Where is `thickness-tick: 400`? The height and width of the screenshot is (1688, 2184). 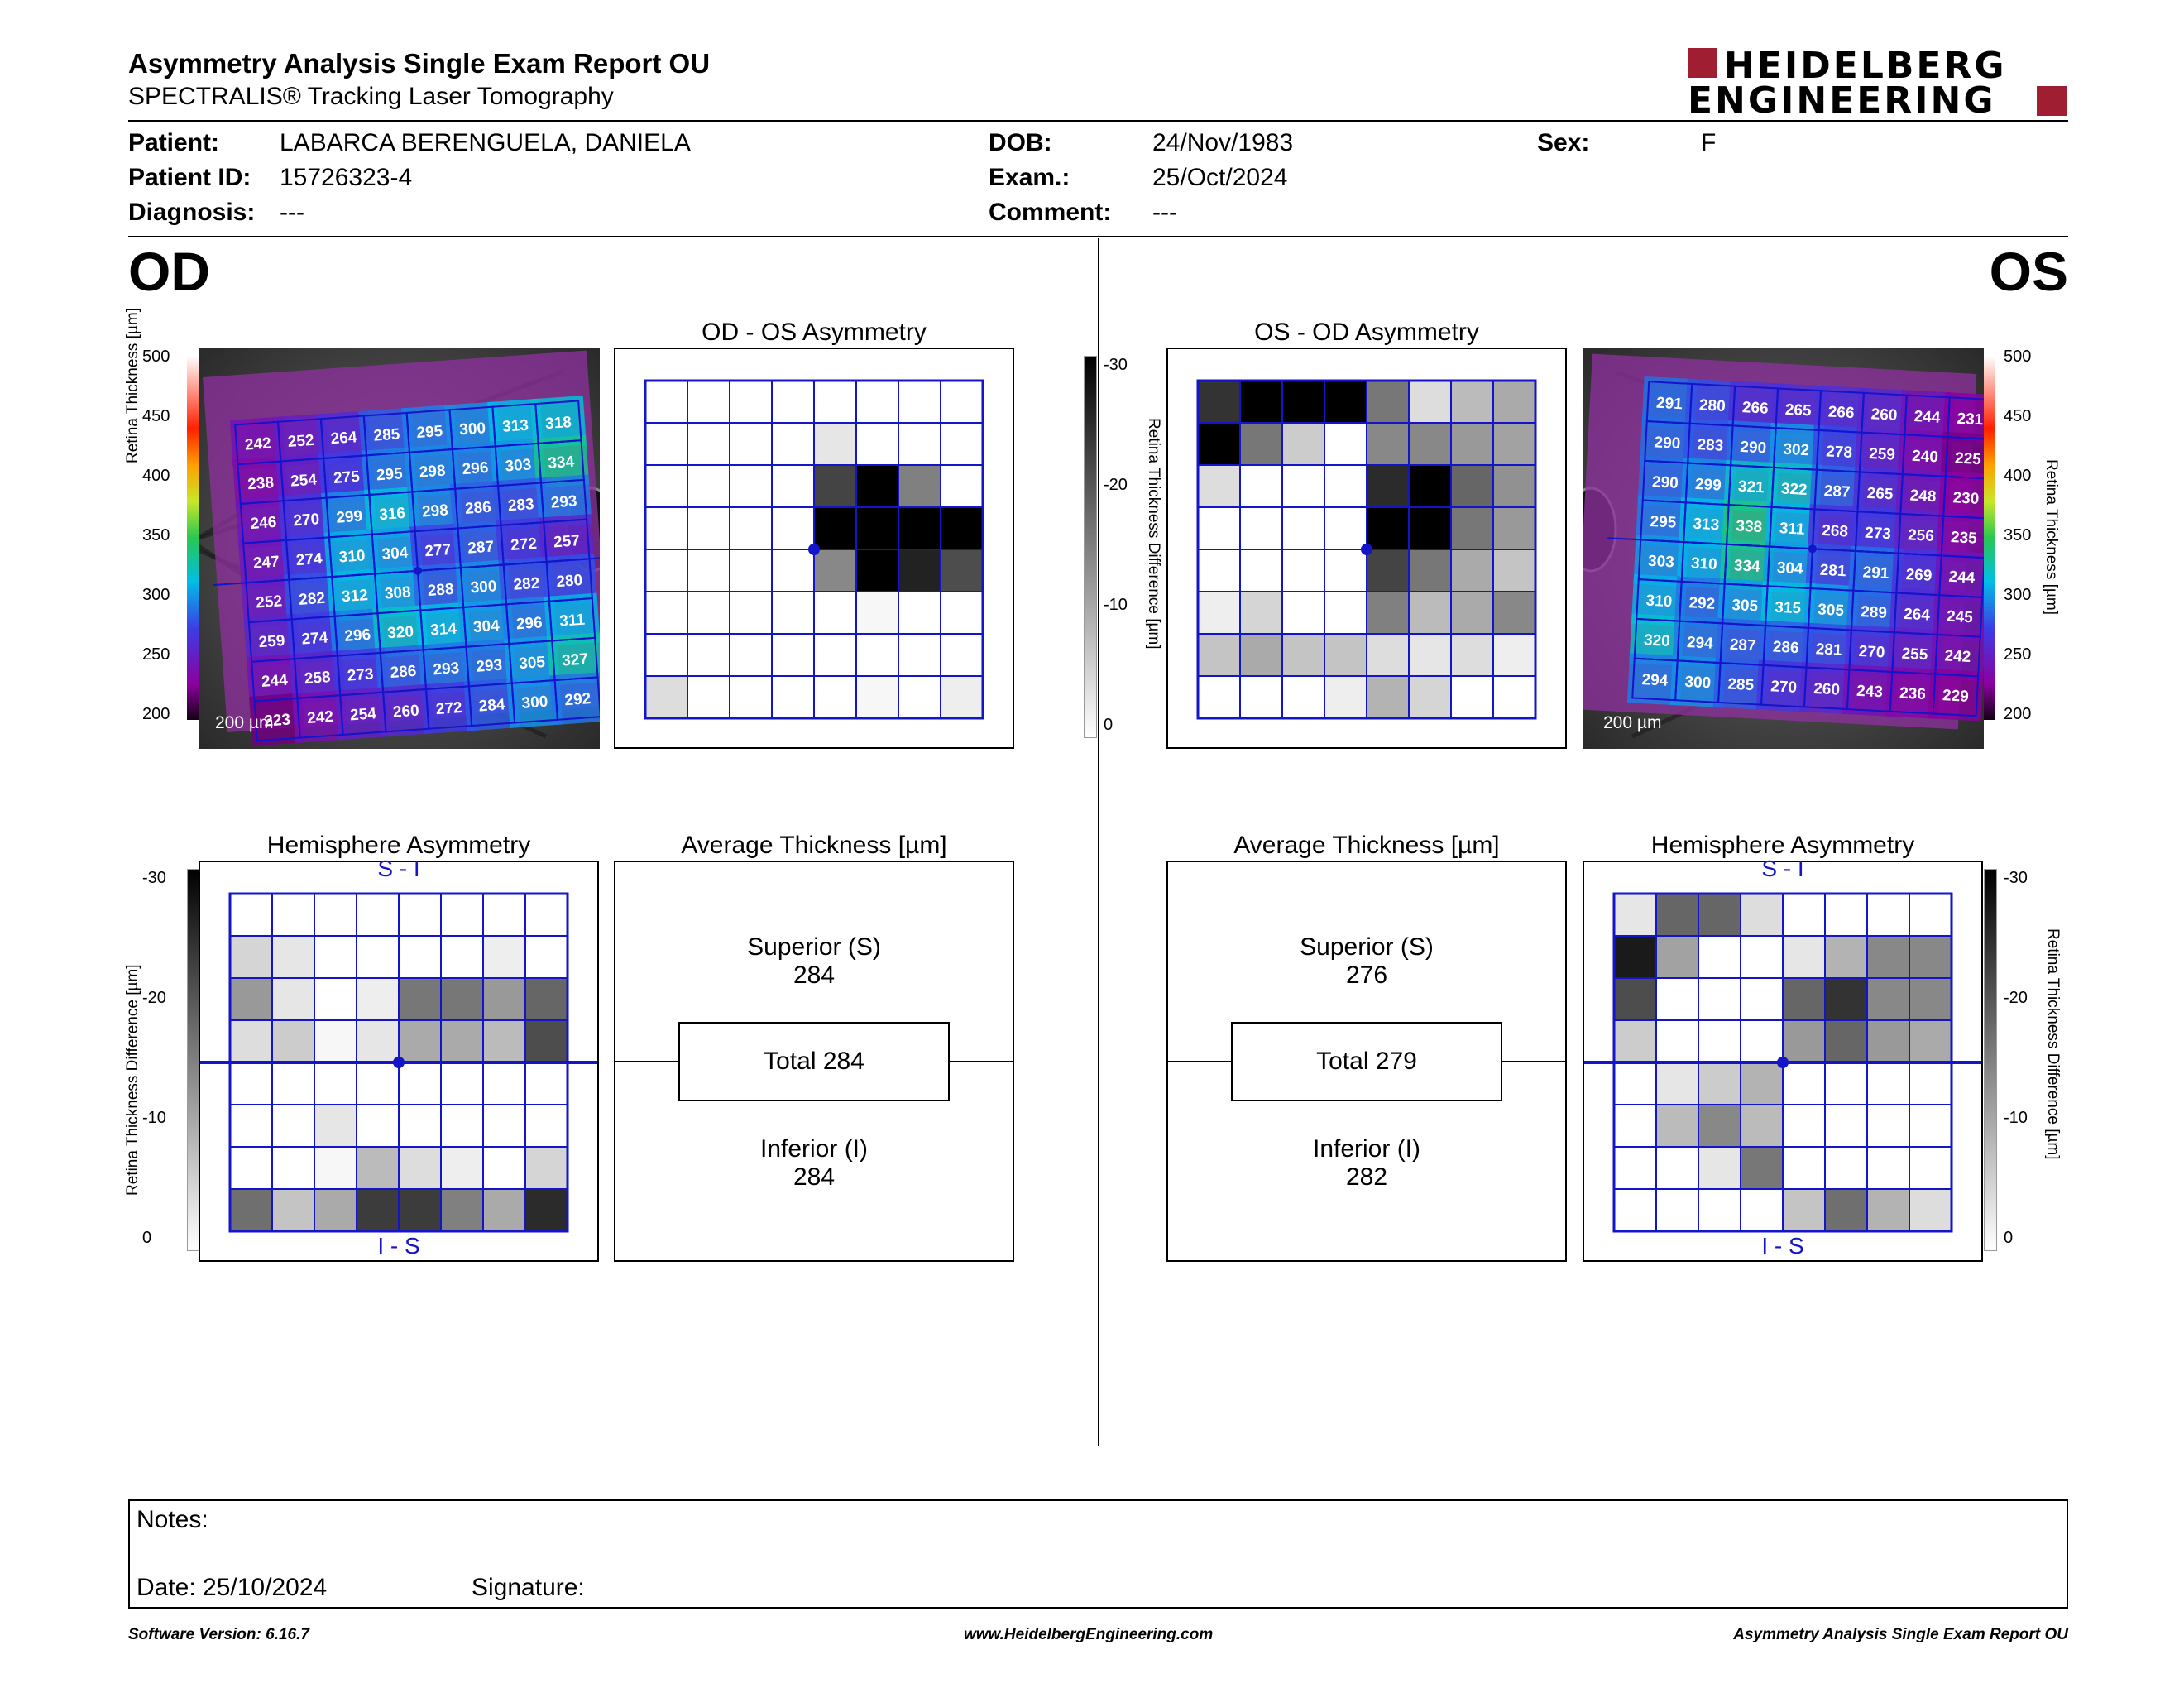 thickness-tick: 400 is located at coordinates (156, 476).